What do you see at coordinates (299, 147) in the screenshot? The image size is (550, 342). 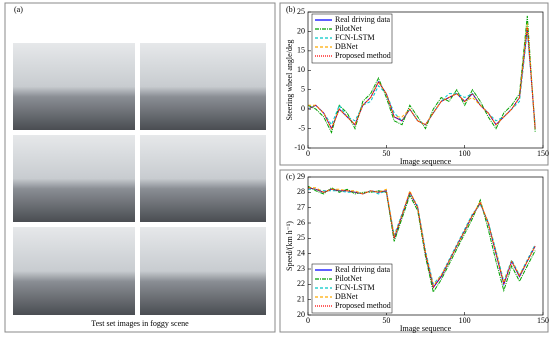 I see `y-tick-label: -10` at bounding box center [299, 147].